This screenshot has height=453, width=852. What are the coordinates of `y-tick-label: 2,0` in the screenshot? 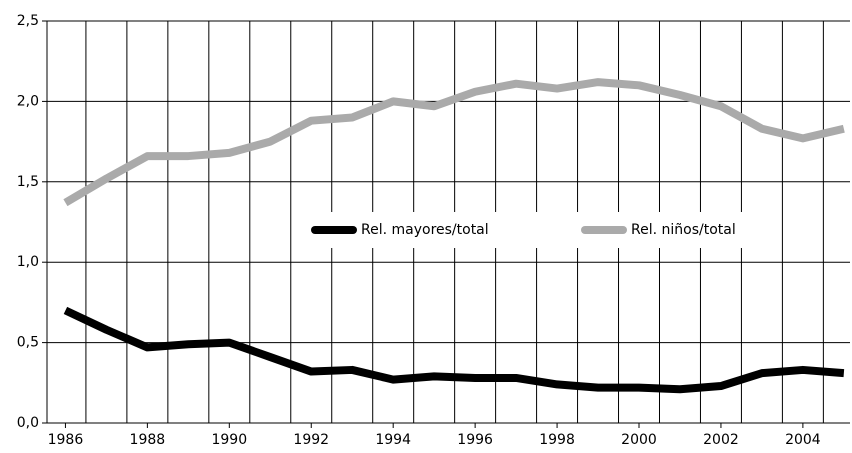 It's located at (28, 101).